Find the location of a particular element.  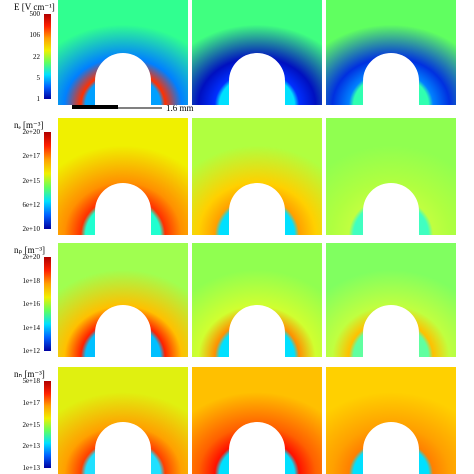

colorbar-tick-label: 1e+12 is located at coordinates (31, 351).